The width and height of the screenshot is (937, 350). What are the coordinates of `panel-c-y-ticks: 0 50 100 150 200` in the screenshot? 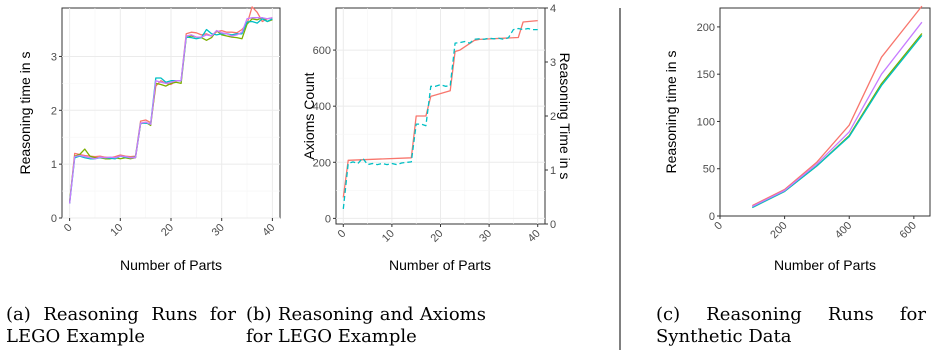 It's located at (708, 122).